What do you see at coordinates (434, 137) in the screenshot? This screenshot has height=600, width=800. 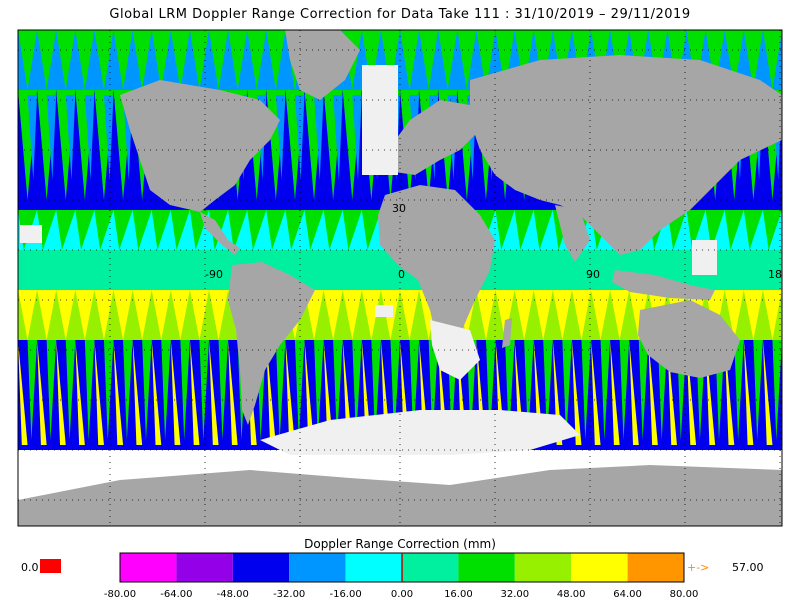 I see `europe` at bounding box center [434, 137].